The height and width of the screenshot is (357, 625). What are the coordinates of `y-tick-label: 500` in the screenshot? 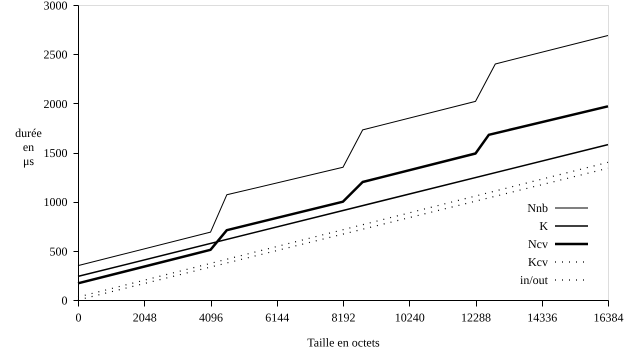 It's located at (59, 251).